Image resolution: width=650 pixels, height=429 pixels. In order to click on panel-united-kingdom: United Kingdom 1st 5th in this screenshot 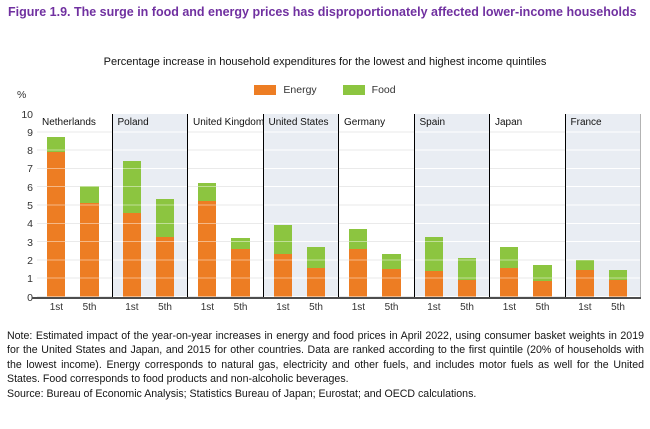, I will do `click(226, 213)`.